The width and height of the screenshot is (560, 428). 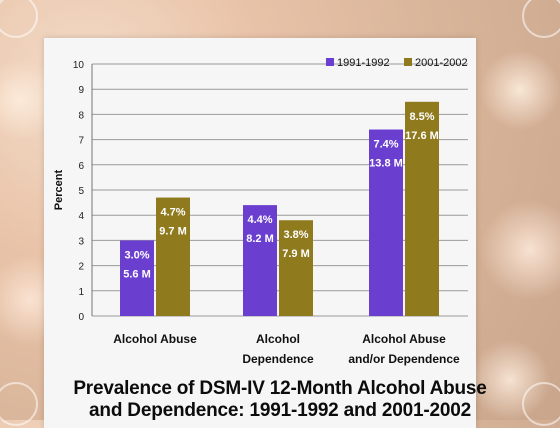 I want to click on y-tick-label: 10, so click(x=79, y=65).